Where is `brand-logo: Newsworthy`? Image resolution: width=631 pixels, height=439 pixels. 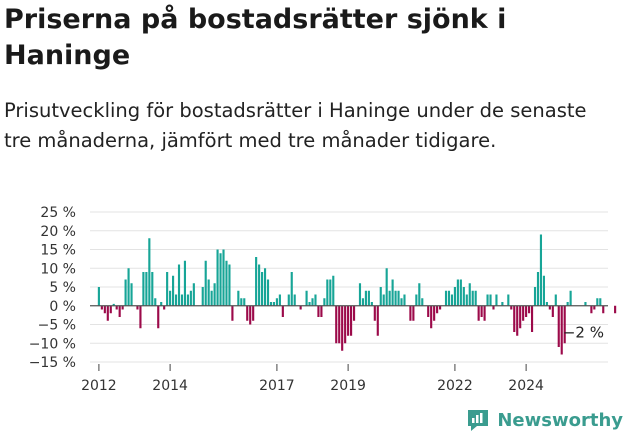
brand-logo: Newsworthy is located at coordinates (544, 420).